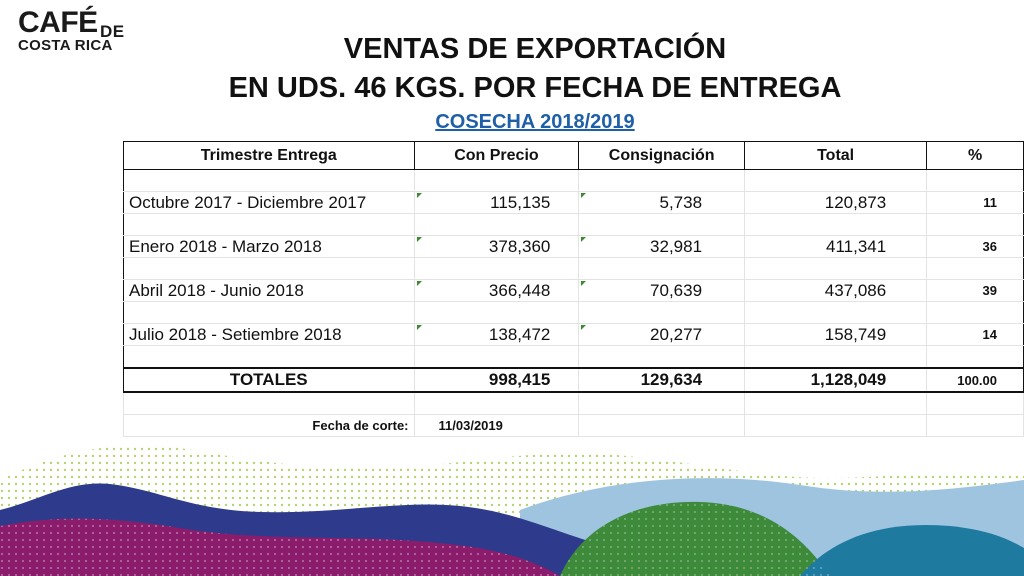 This screenshot has width=1024, height=576. I want to click on row-percent: 14, so click(975, 334).